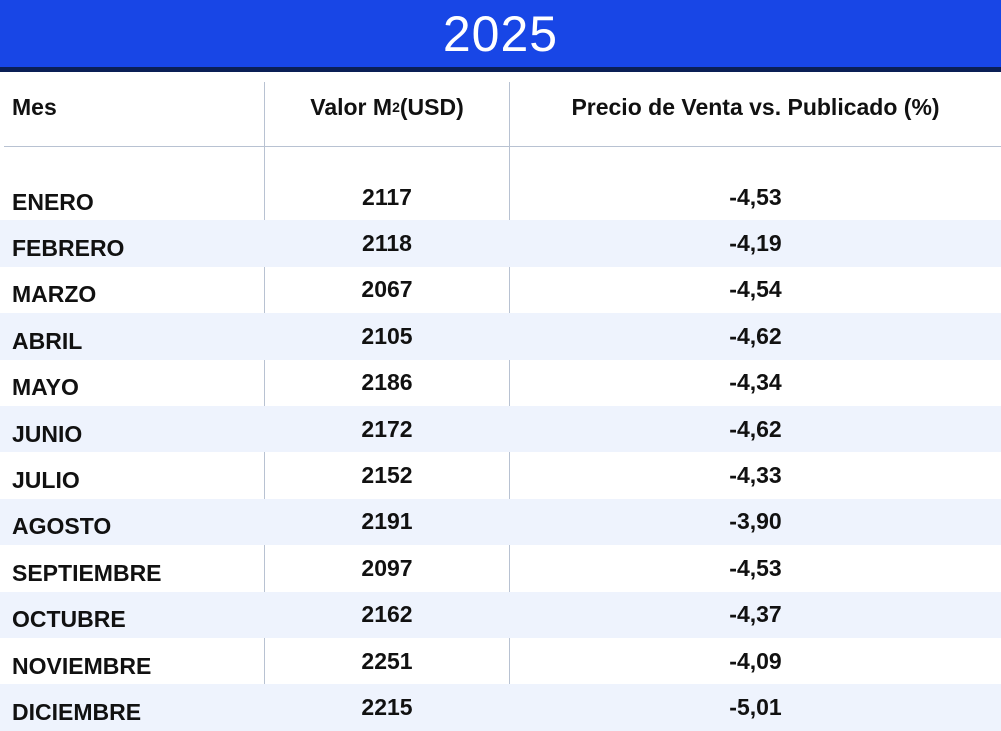  I want to click on table-row: ABRIL 2105 -4,62, so click(500, 336).